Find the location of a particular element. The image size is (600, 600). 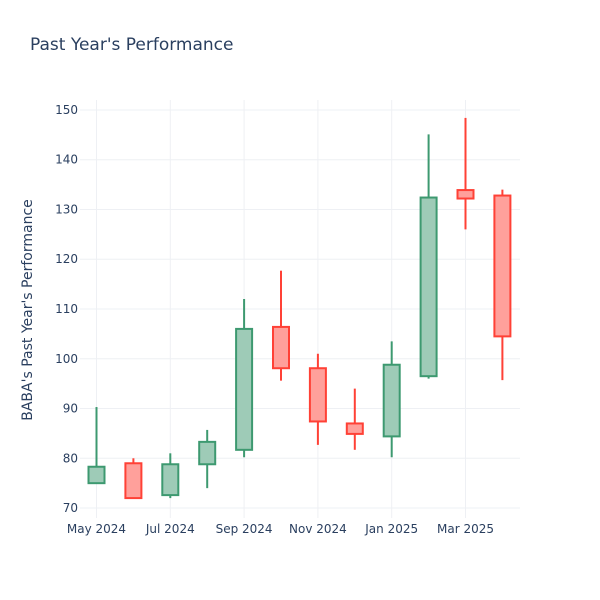

y-tick-label: 100 is located at coordinates (66, 359).